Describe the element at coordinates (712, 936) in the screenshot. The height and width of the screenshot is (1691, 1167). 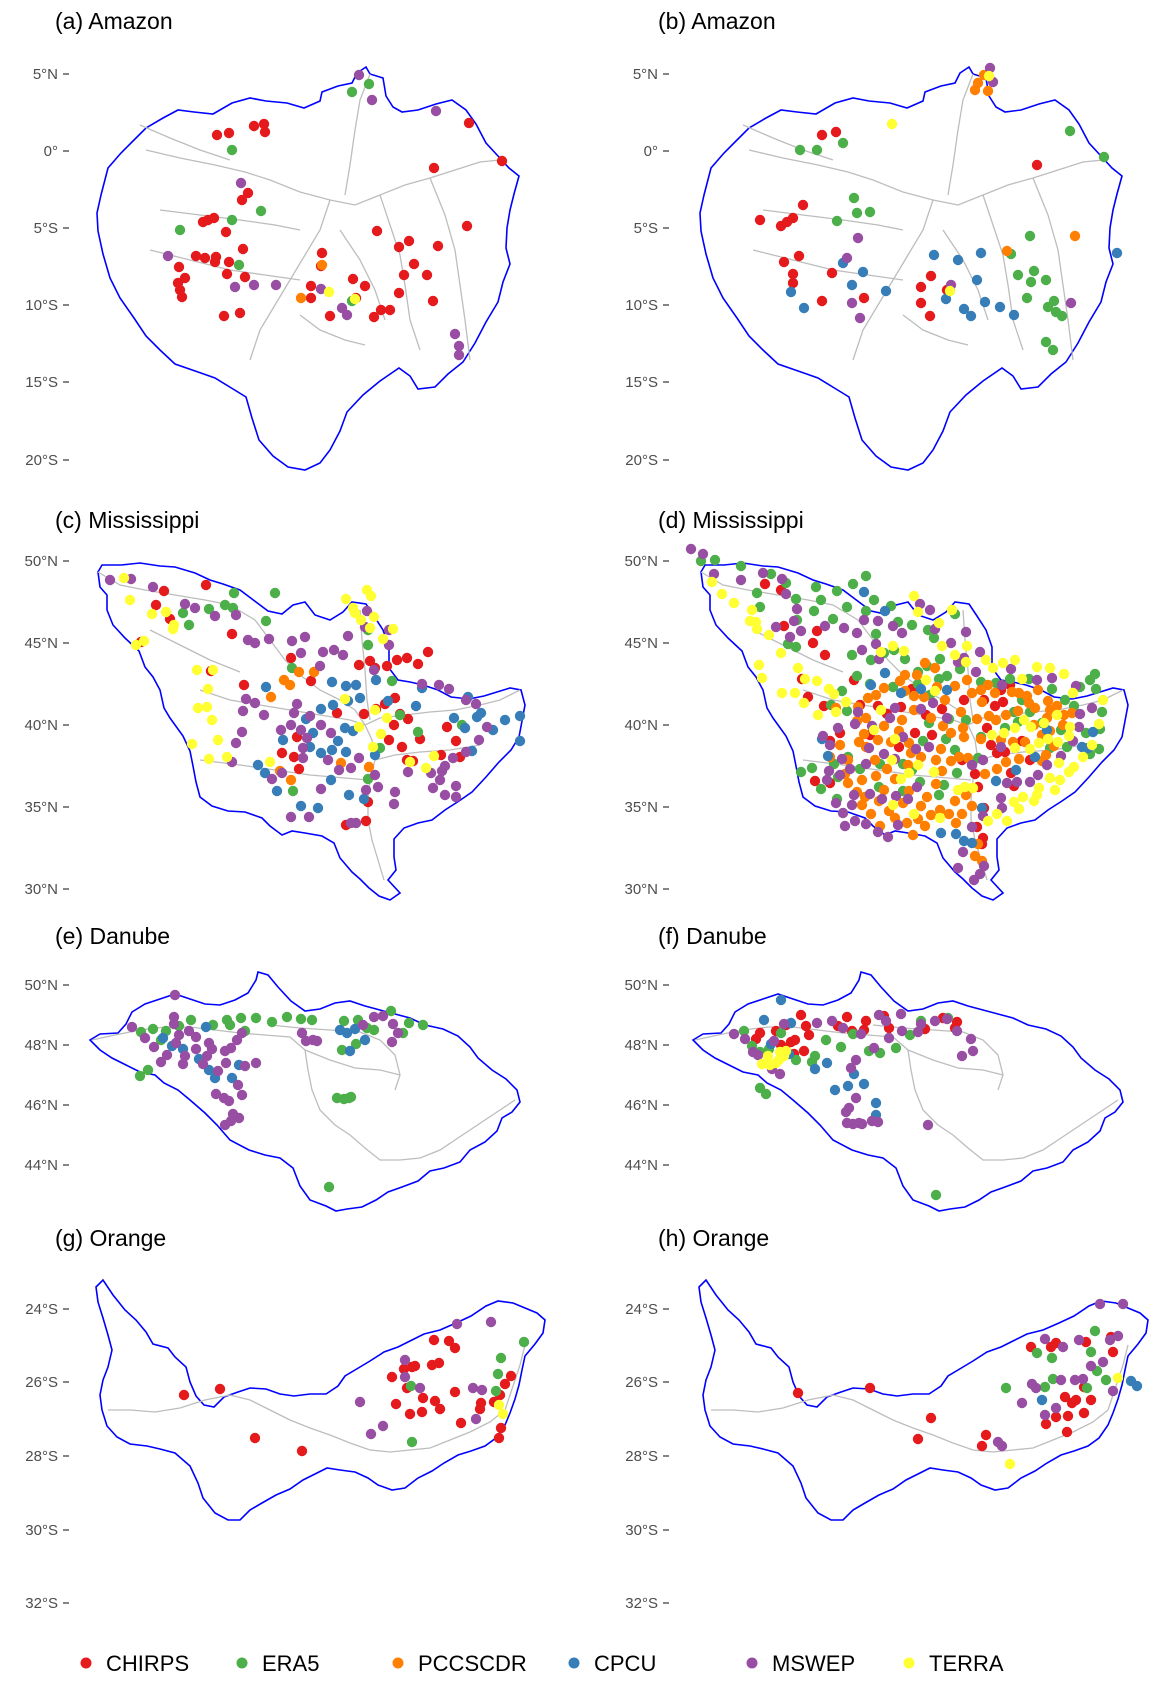
I see `panel-f-title: (f) Danube` at that location.